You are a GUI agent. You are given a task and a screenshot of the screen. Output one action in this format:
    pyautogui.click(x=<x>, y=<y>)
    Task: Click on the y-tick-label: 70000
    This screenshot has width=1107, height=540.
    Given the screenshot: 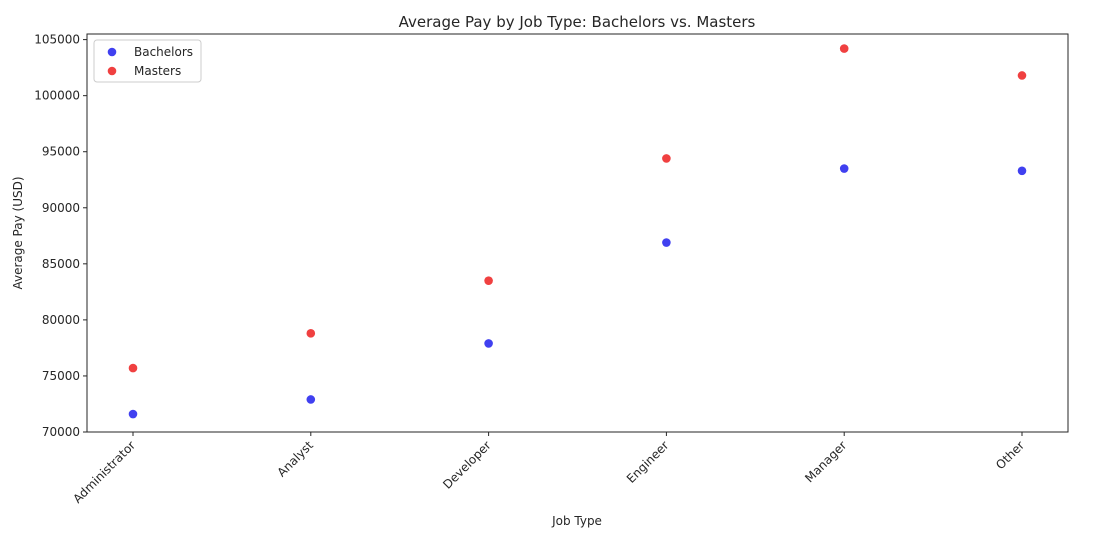 What is the action you would take?
    pyautogui.click(x=61, y=432)
    